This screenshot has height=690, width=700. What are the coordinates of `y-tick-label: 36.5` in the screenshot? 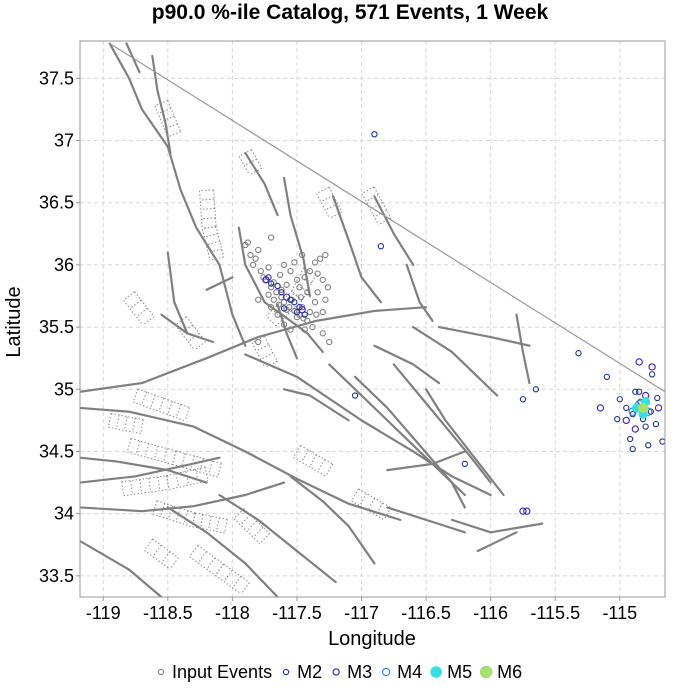 It's located at (56, 203).